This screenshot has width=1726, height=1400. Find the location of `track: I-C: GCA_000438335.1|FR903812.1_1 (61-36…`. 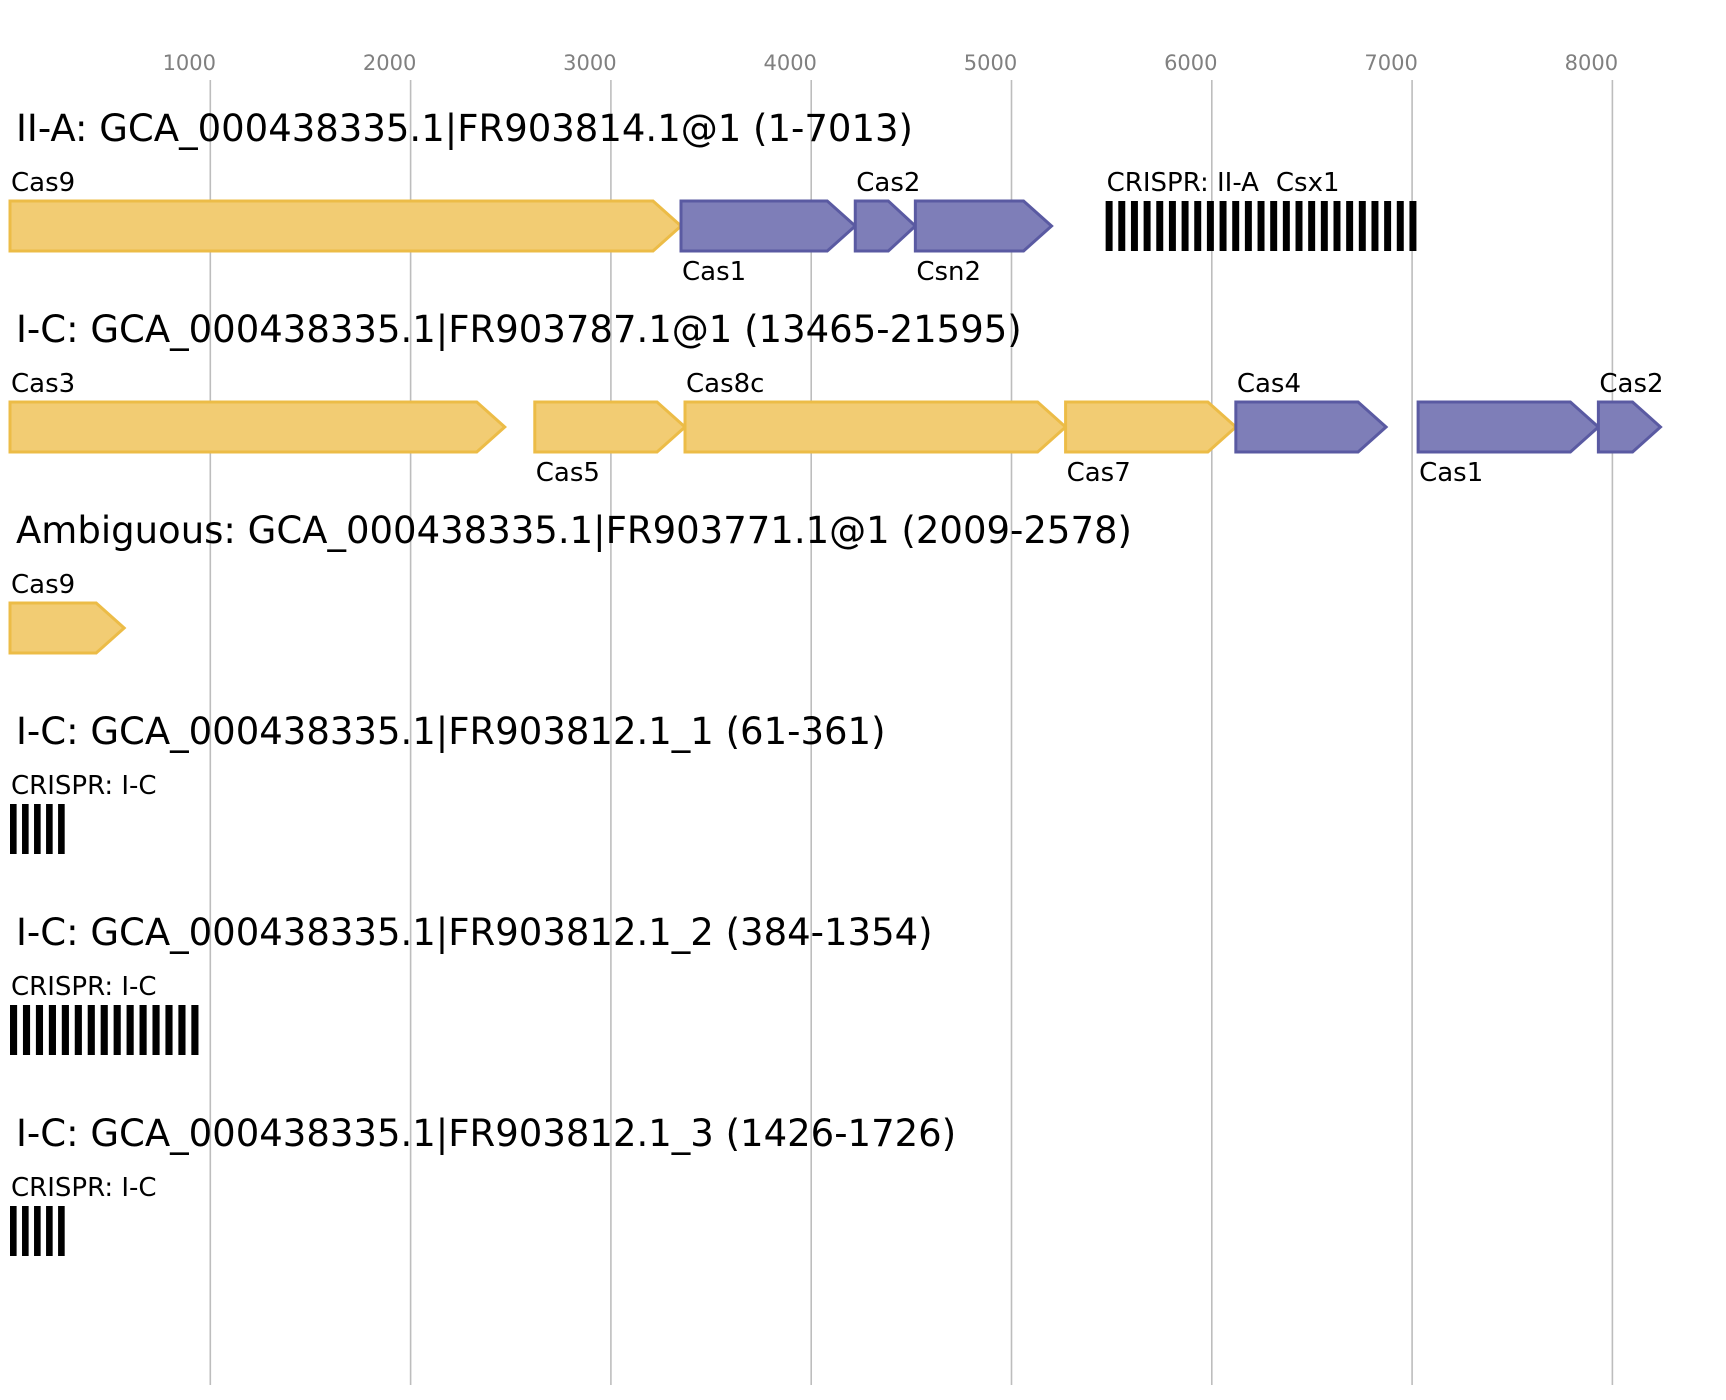

track: I-C: GCA_000438335.1|FR903812.1_1 (61-36… is located at coordinates (448, 782).